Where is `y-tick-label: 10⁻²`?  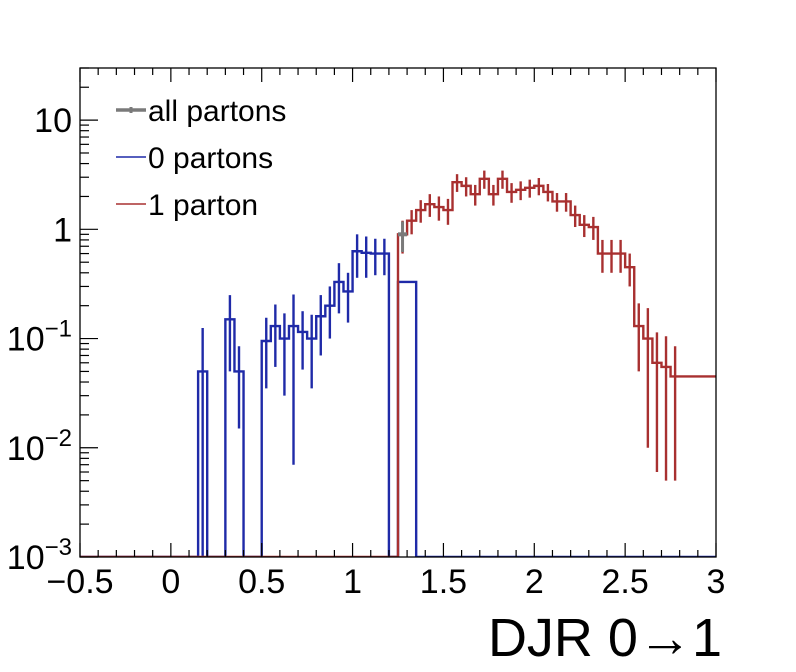
y-tick-label: 10⁻² is located at coordinates (39, 446).